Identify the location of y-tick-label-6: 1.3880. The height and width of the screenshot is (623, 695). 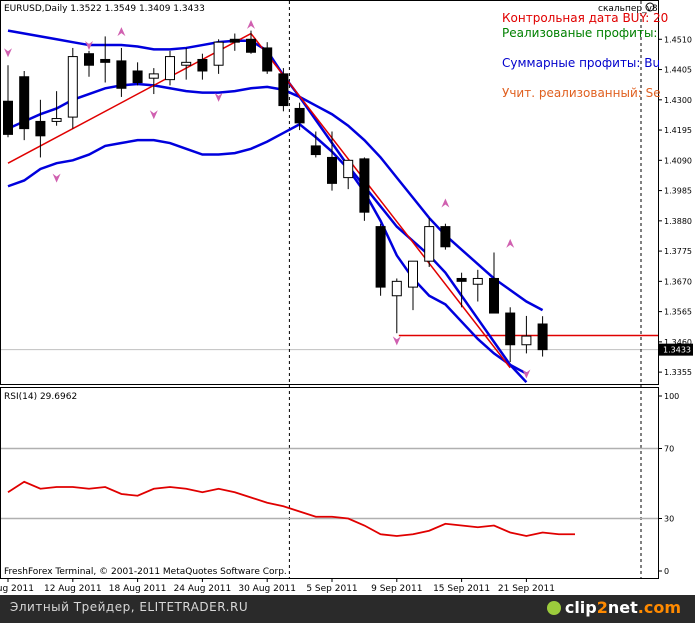
(678, 221).